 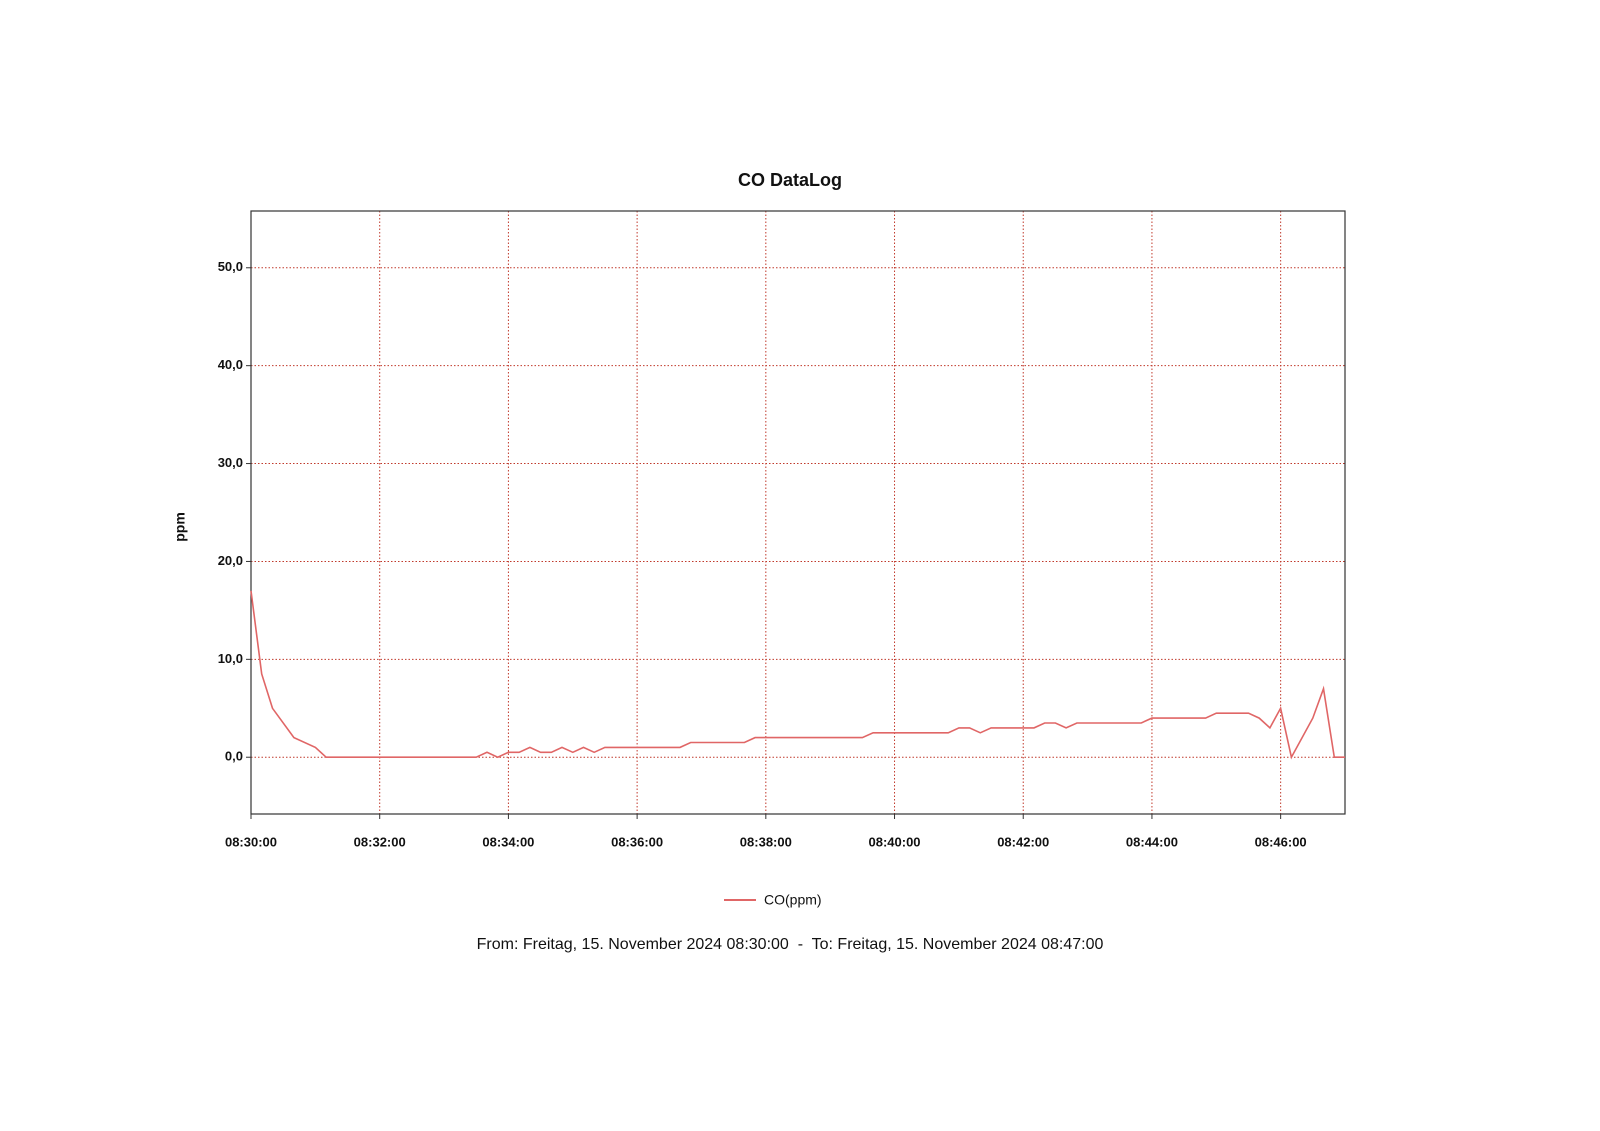 I want to click on y-tick-label: 20,0, so click(x=230, y=560).